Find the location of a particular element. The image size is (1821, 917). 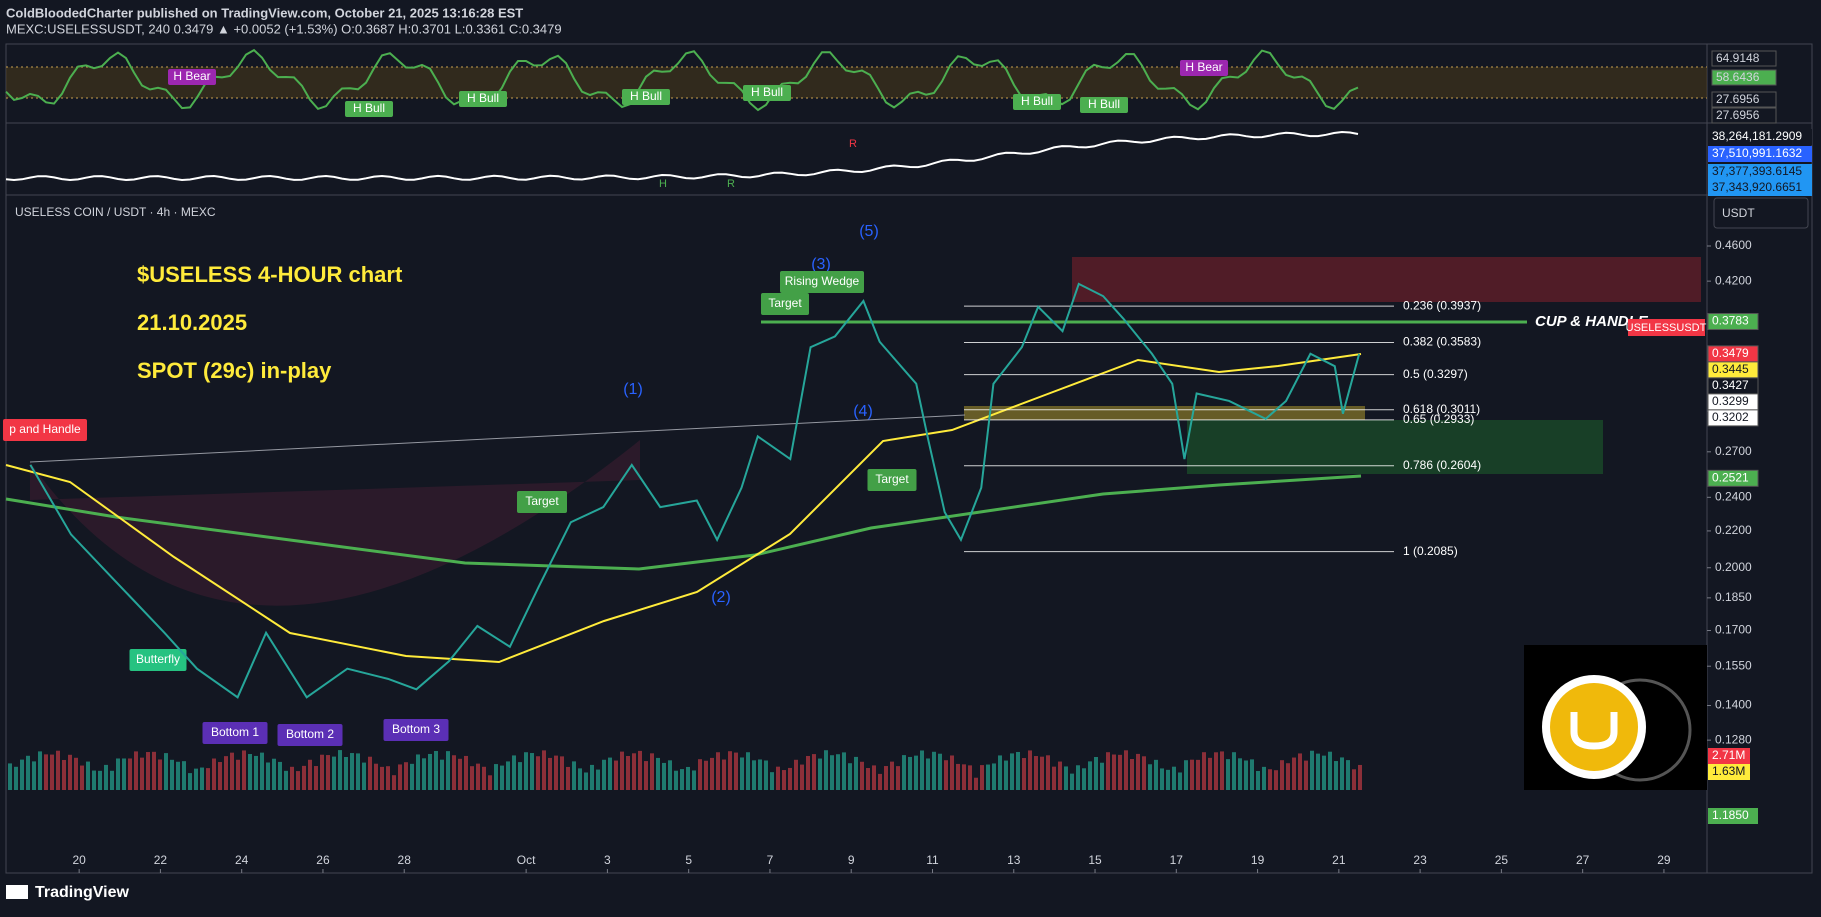

y-tick-label: 0.2200 is located at coordinates (1733, 530).